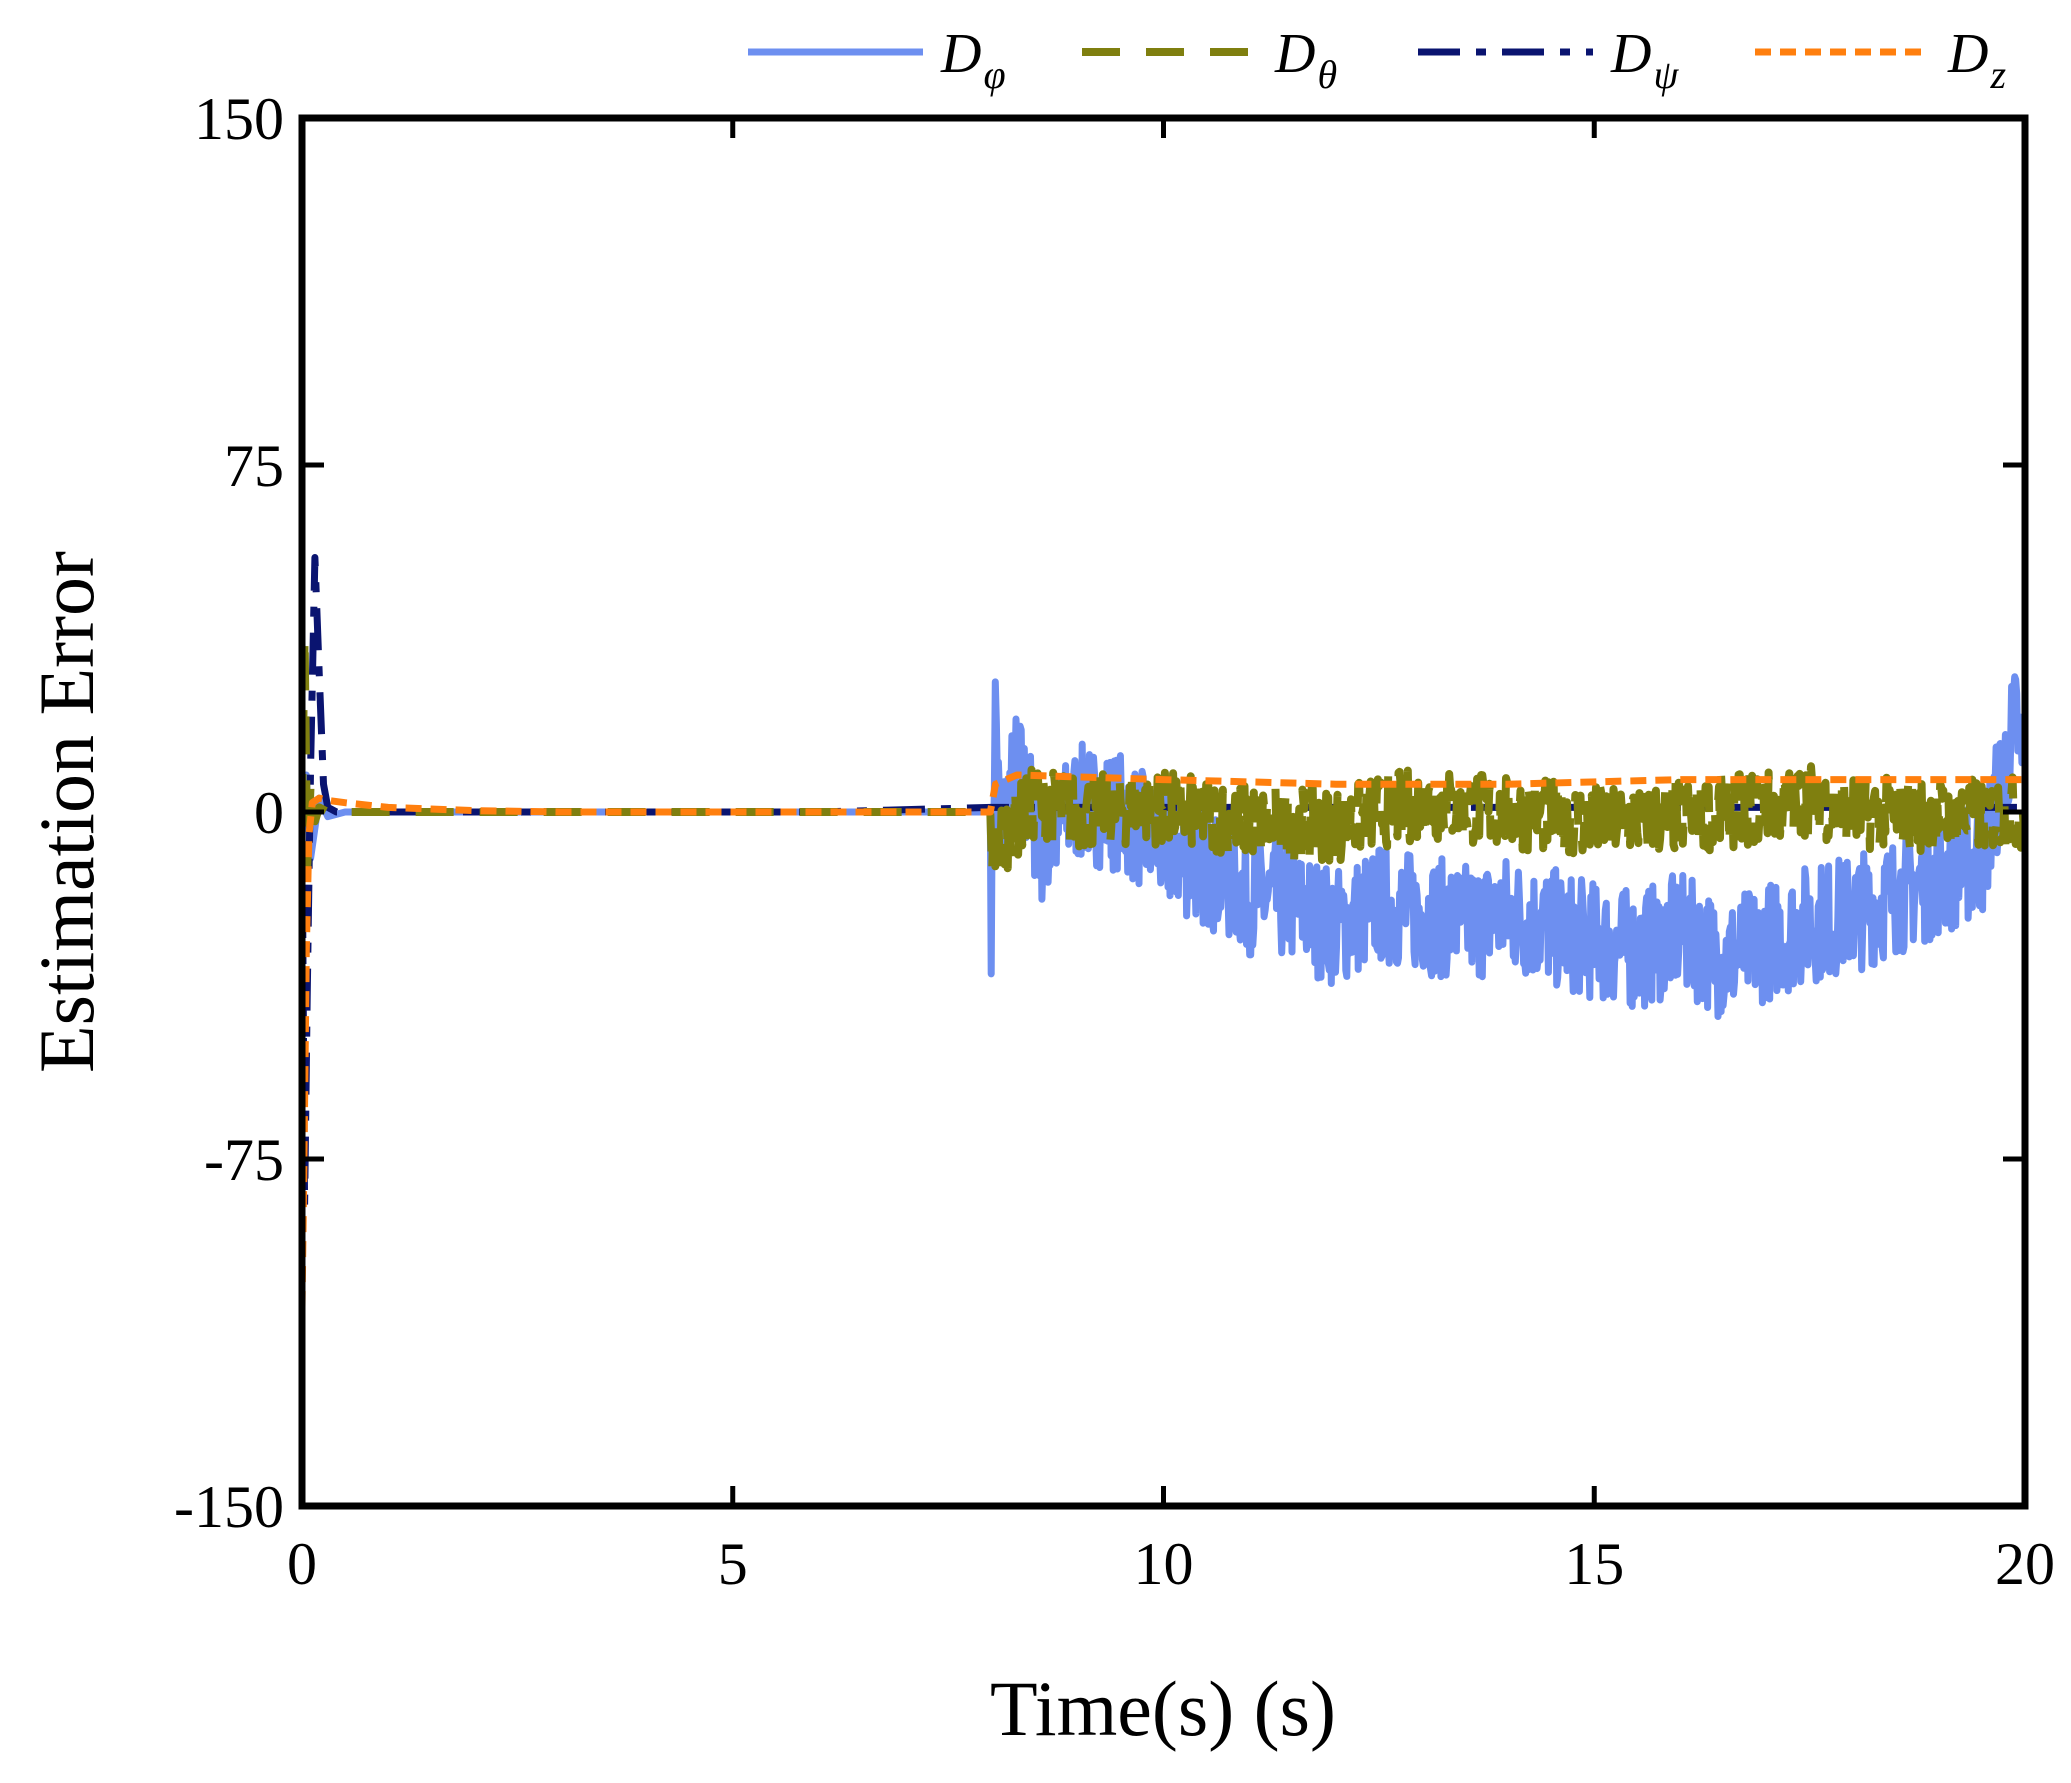 Image resolution: width=2071 pixels, height=1783 pixels. What do you see at coordinates (2025, 1564) in the screenshot?
I see `x-tick-label: 20` at bounding box center [2025, 1564].